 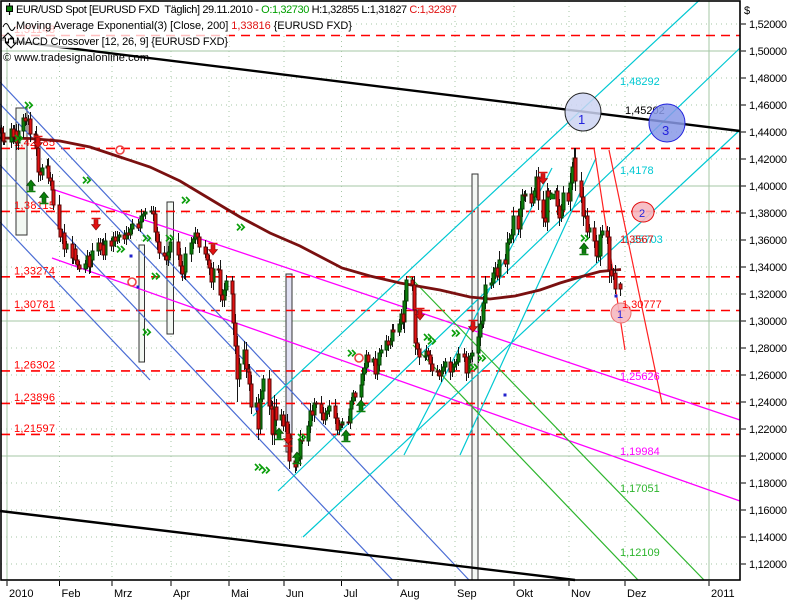 What do you see at coordinates (295, 594) in the screenshot?
I see `svg-text: Jun` at bounding box center [295, 594].